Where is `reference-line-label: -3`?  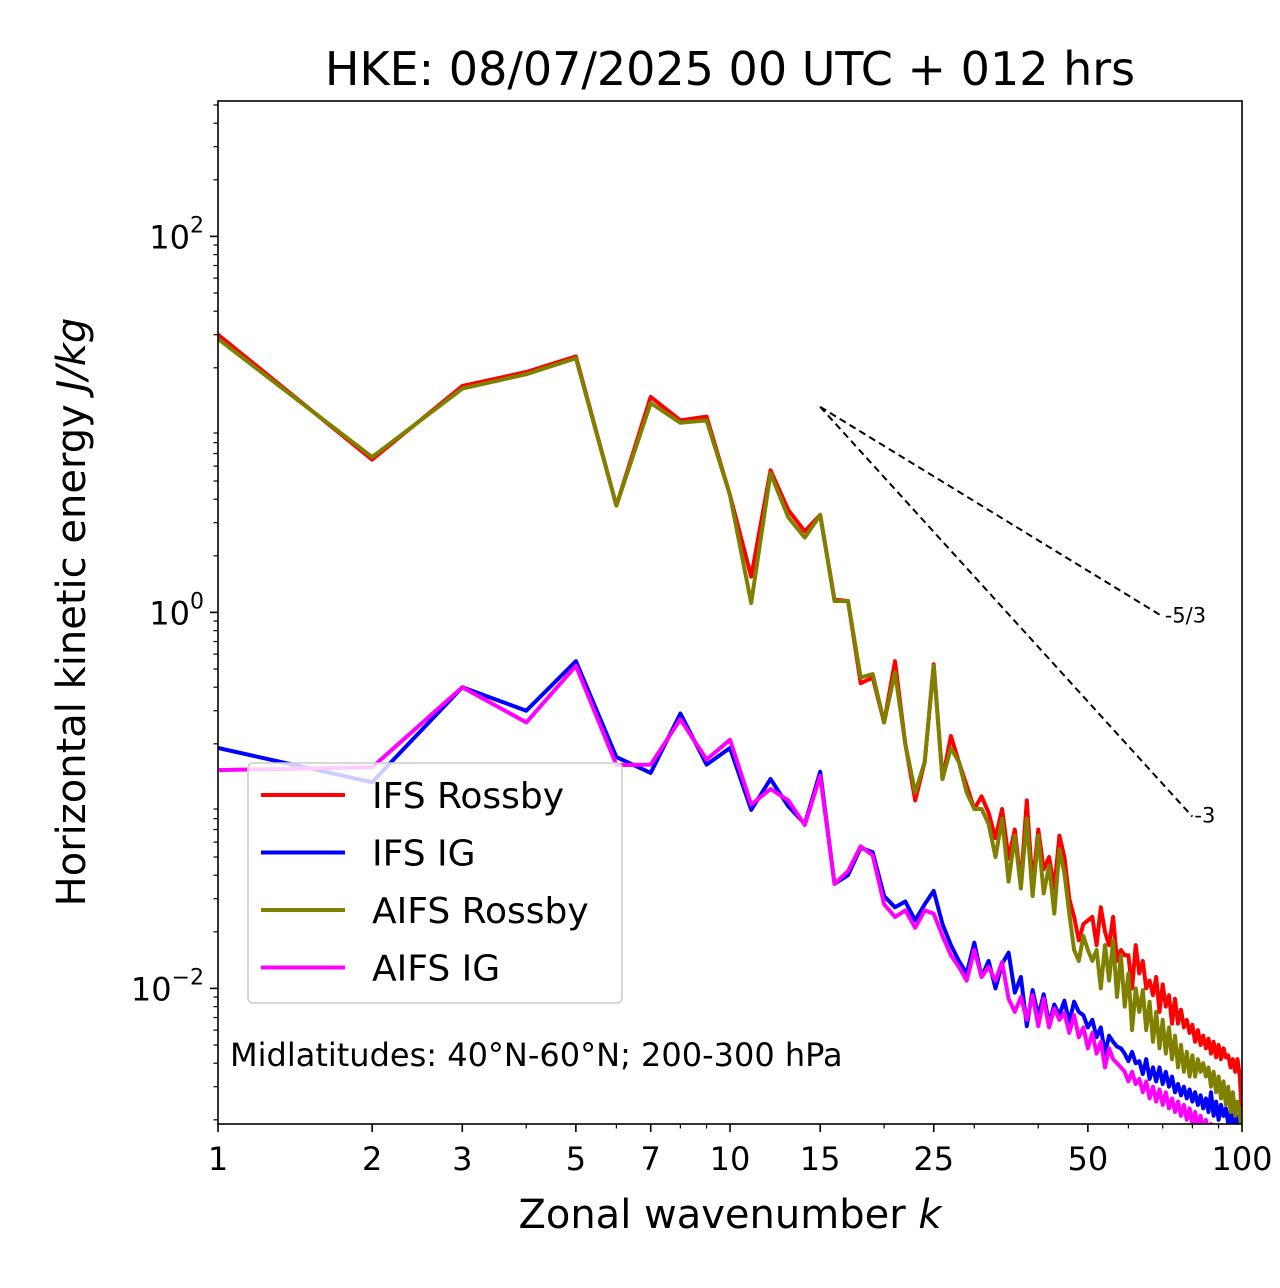
reference-line-label: -3 is located at coordinates (1204, 816).